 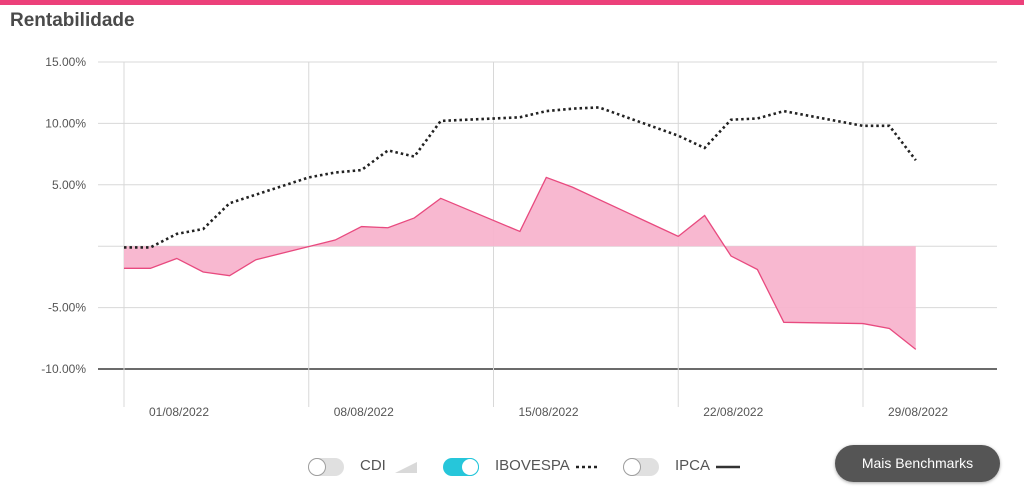 I want to click on x-tick-label: 22/08/2022, so click(x=733, y=412).